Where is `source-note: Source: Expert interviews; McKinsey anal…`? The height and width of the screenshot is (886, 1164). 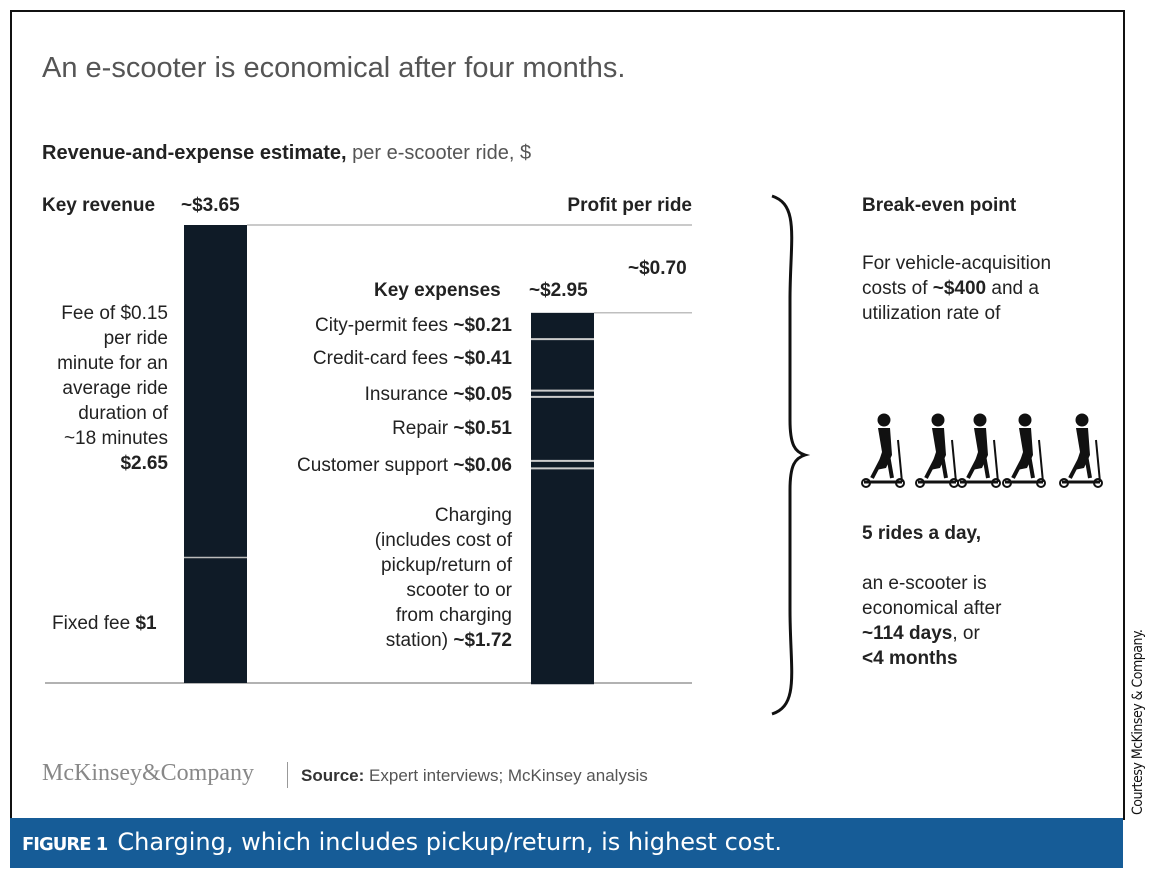 source-note: Source: Expert interviews; McKinsey anal… is located at coordinates (474, 775).